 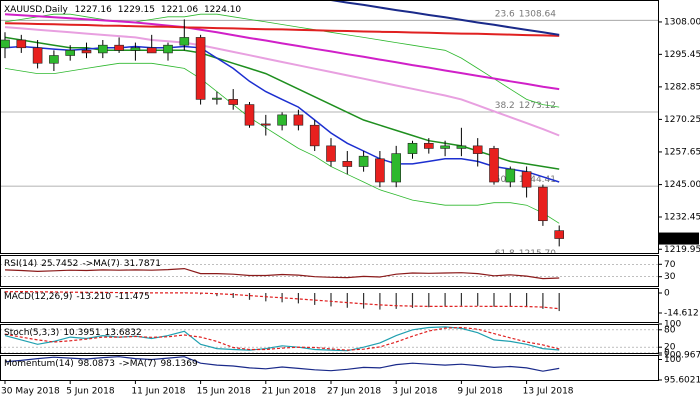 I want to click on y-tick-label: 1308.00, so click(x=682, y=22).